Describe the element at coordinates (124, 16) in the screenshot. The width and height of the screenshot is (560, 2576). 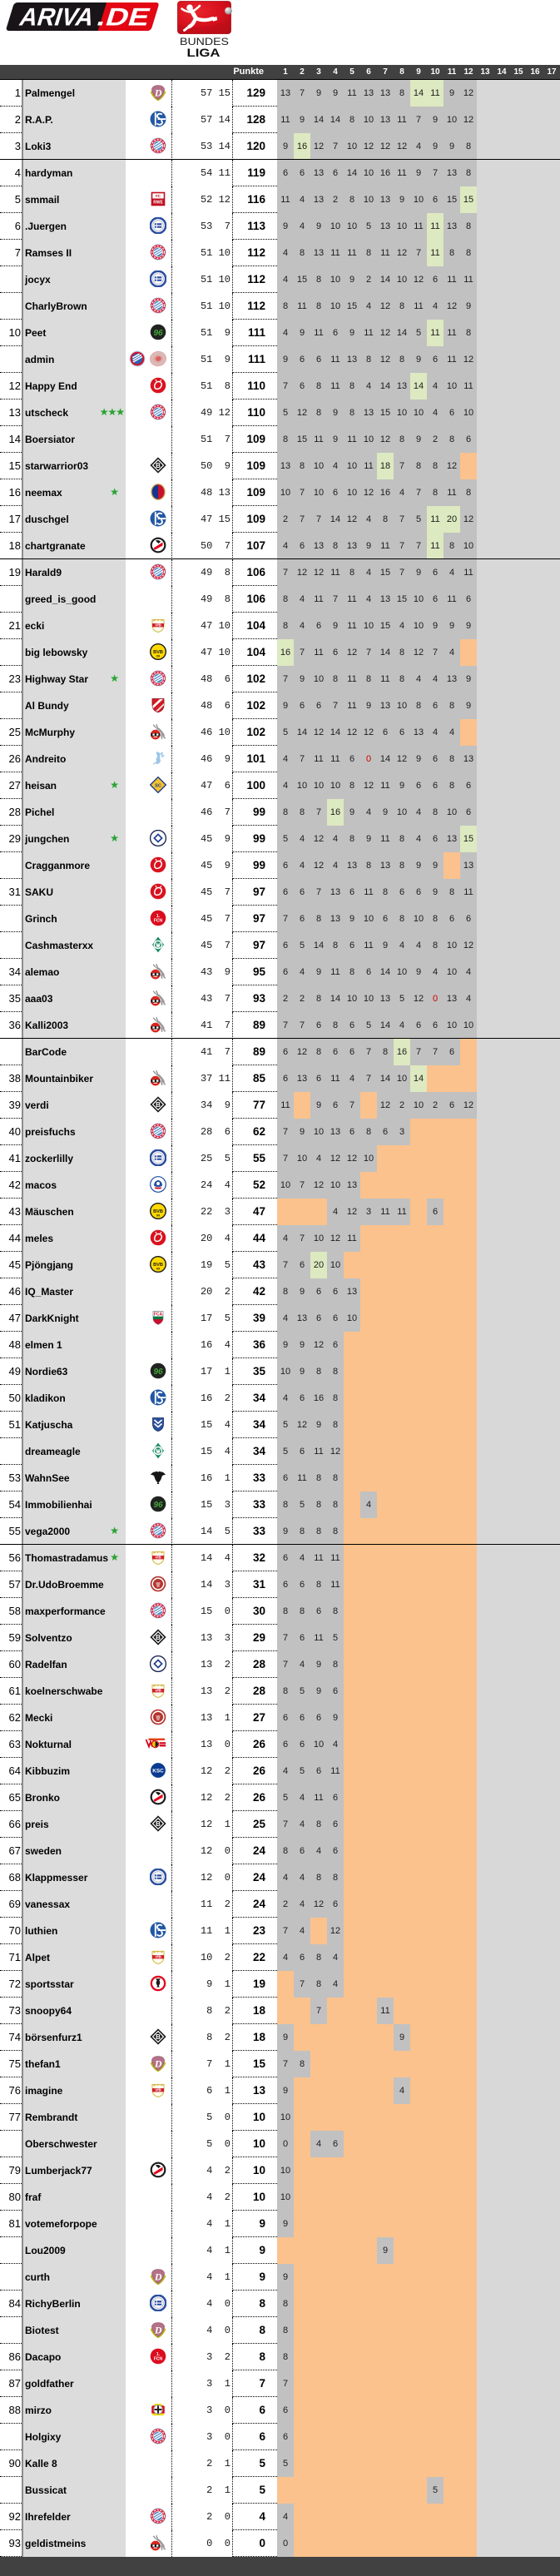
I see `svg-text: .DE` at that location.